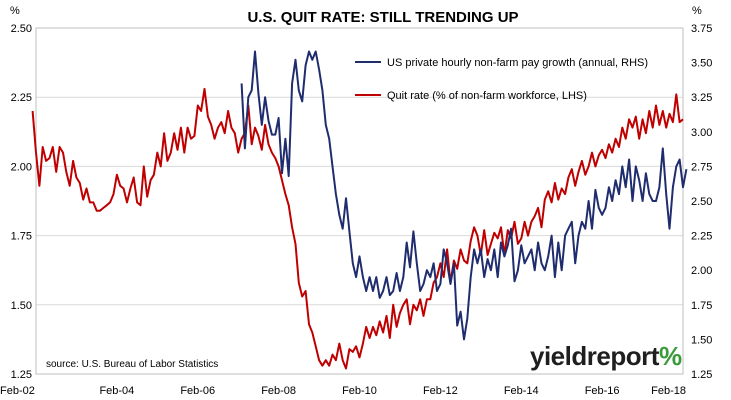 The width and height of the screenshot is (731, 400). I want to click on y-right-tick-label: 1.50, so click(701, 340).